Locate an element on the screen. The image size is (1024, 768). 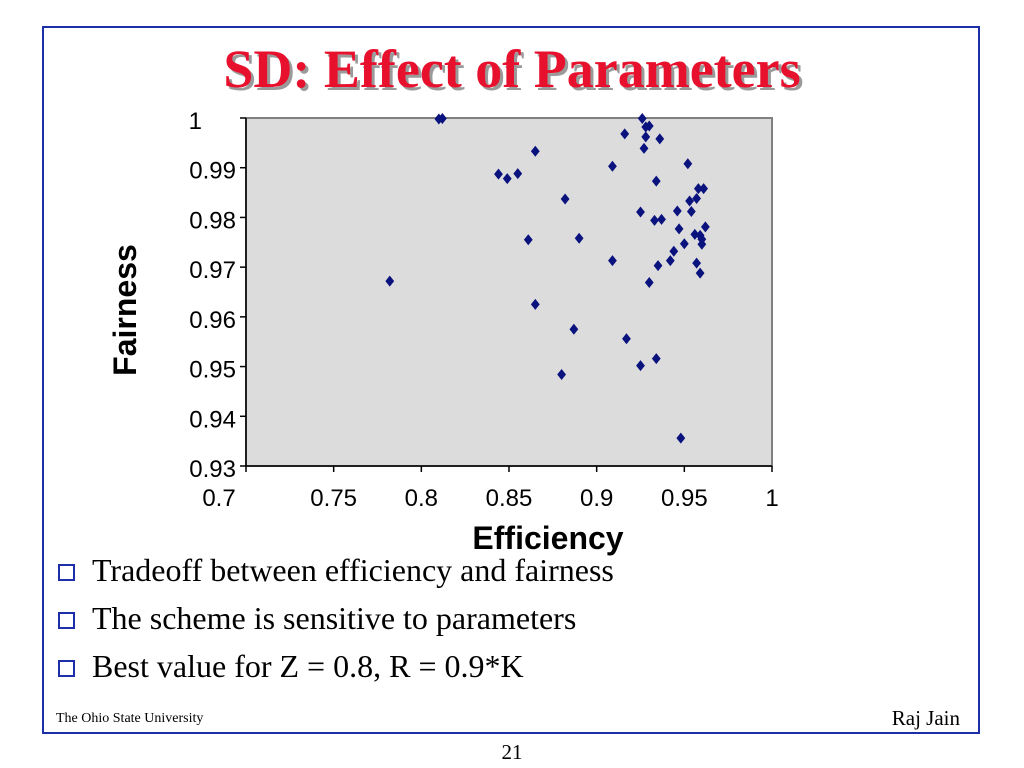
footer-author: Raj Jain is located at coordinates (925, 718).